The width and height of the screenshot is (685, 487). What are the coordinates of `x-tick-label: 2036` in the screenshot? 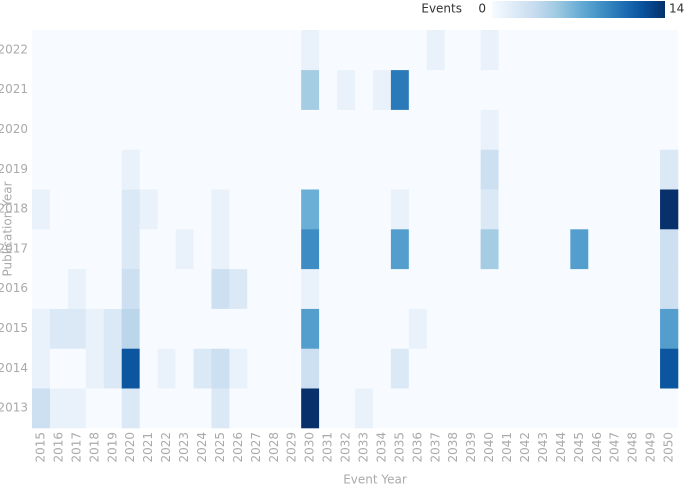 It's located at (417, 447).